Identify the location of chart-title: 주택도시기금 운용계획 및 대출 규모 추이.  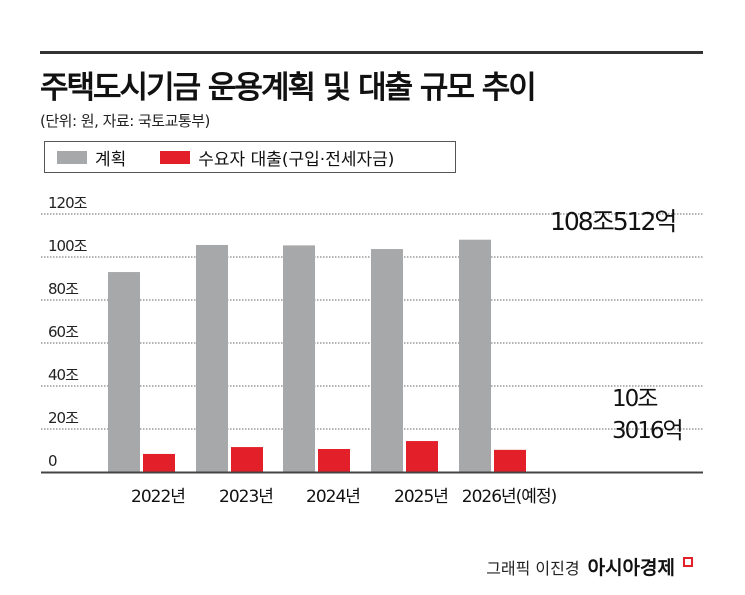
(288, 88).